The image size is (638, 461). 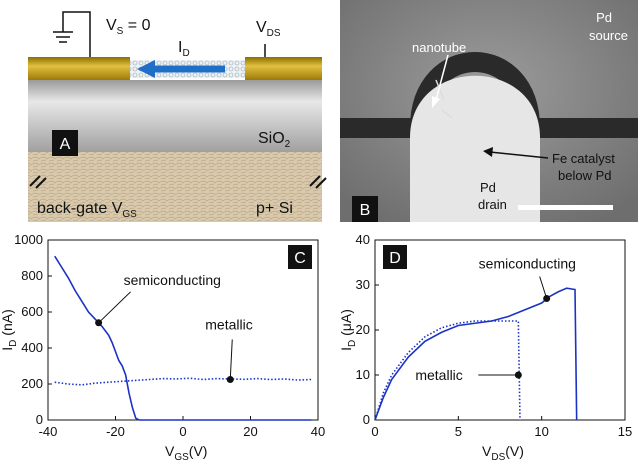 I want to click on drain-electrode, so click(x=283, y=68).